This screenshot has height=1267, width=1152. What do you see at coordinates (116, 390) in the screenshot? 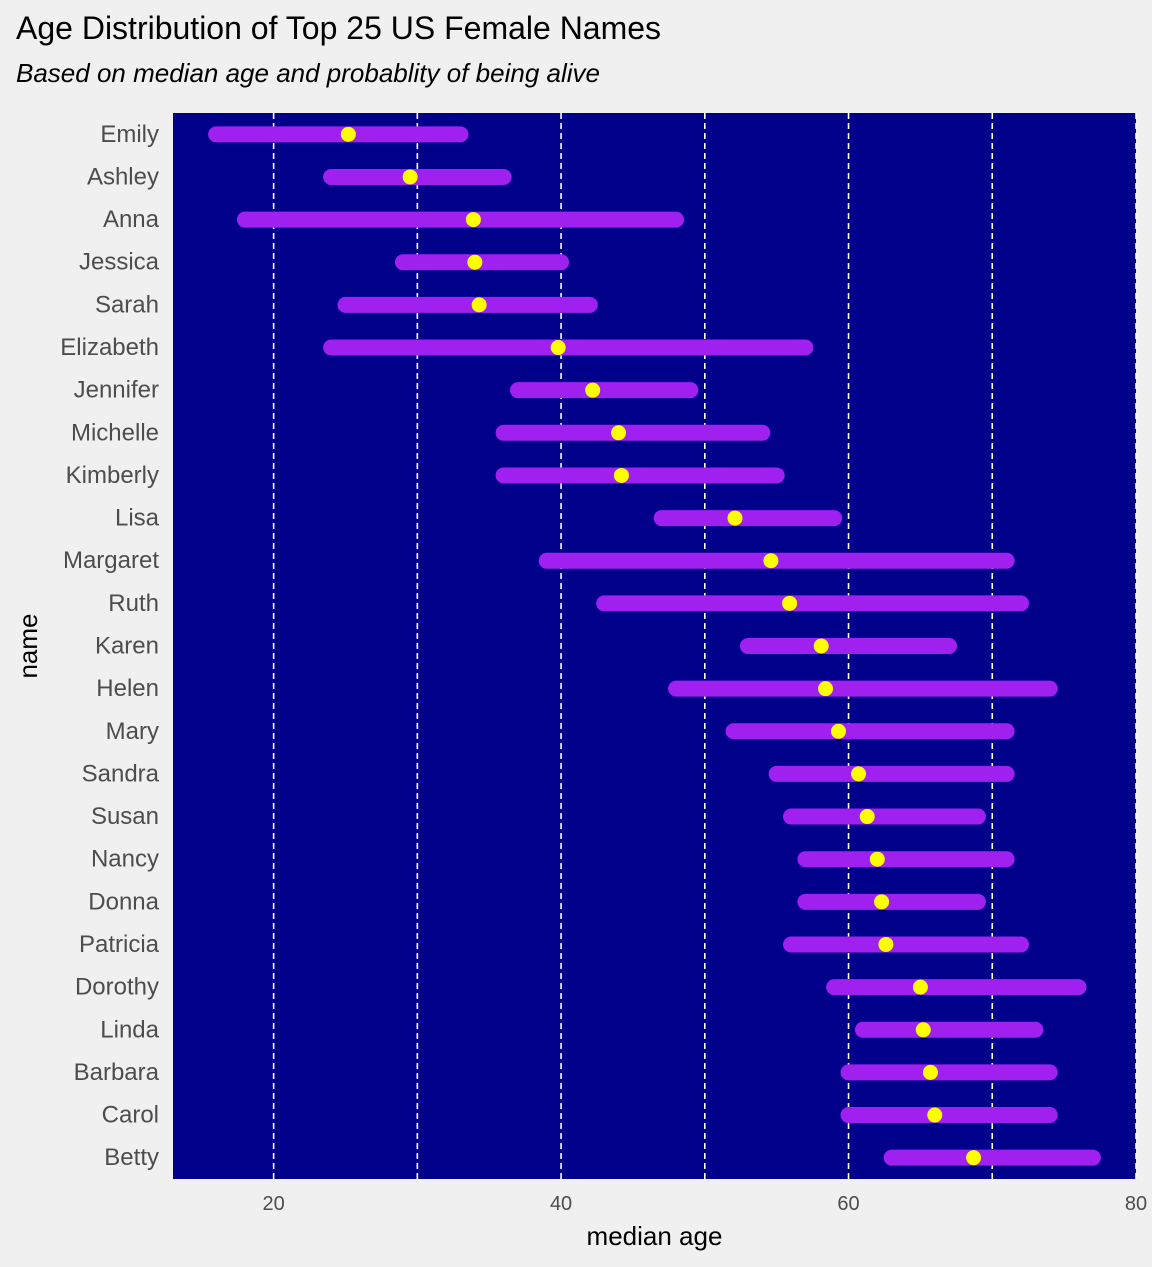
I see `y-tick-label-jennifer: Jennifer` at bounding box center [116, 390].